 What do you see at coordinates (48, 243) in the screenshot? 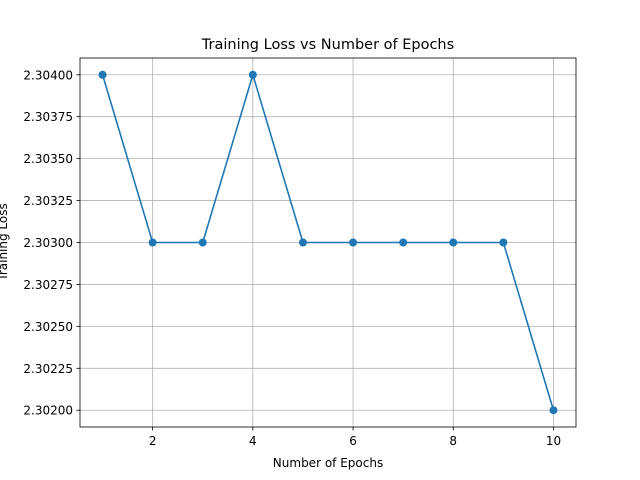
I see `y-tick-label: 2.30300` at bounding box center [48, 243].